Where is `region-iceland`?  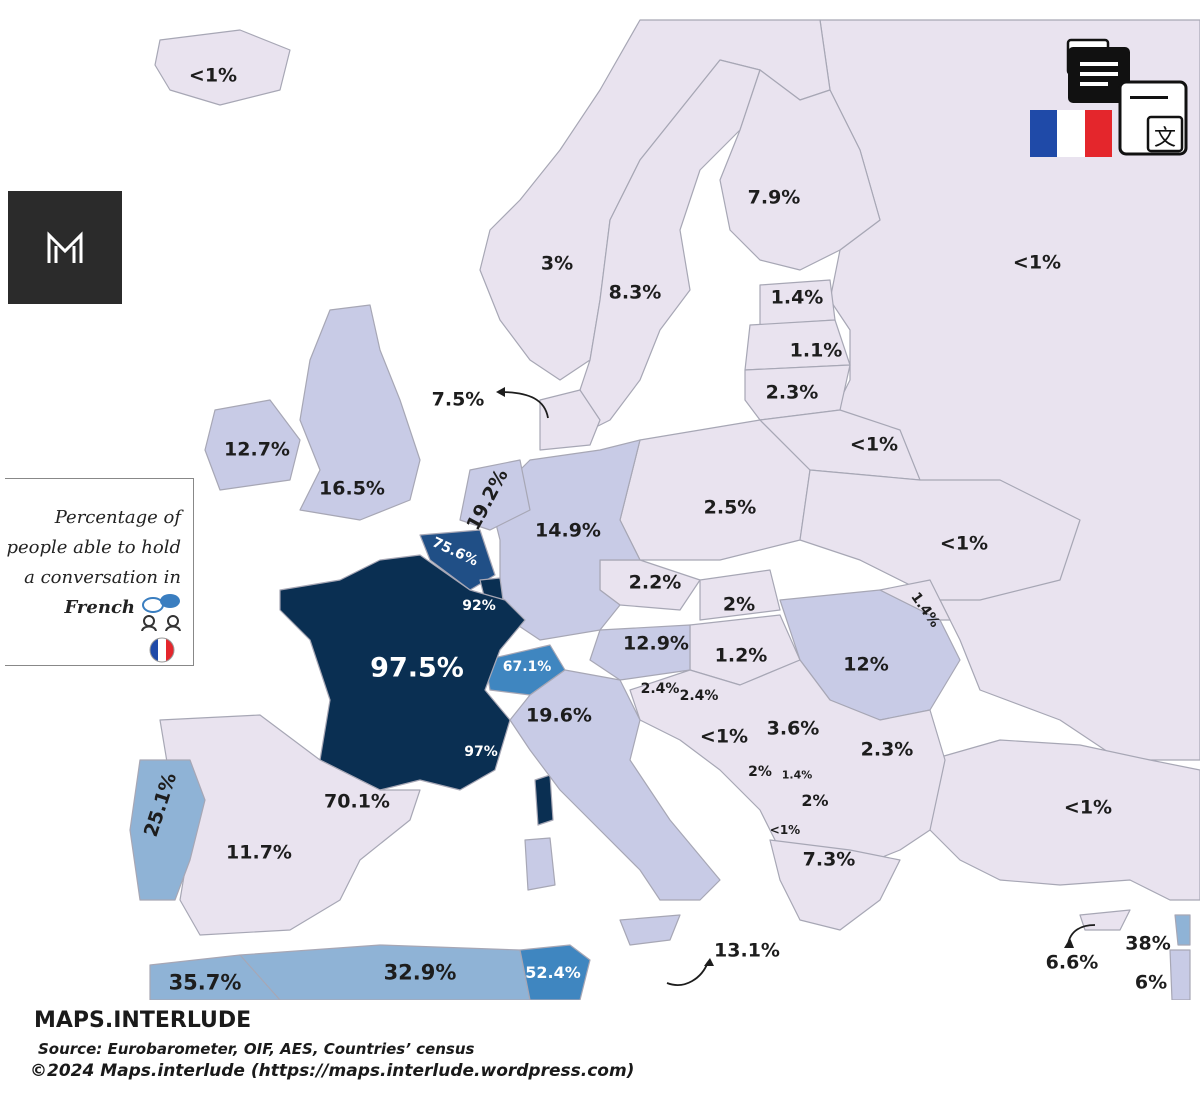 region-iceland is located at coordinates (222, 67).